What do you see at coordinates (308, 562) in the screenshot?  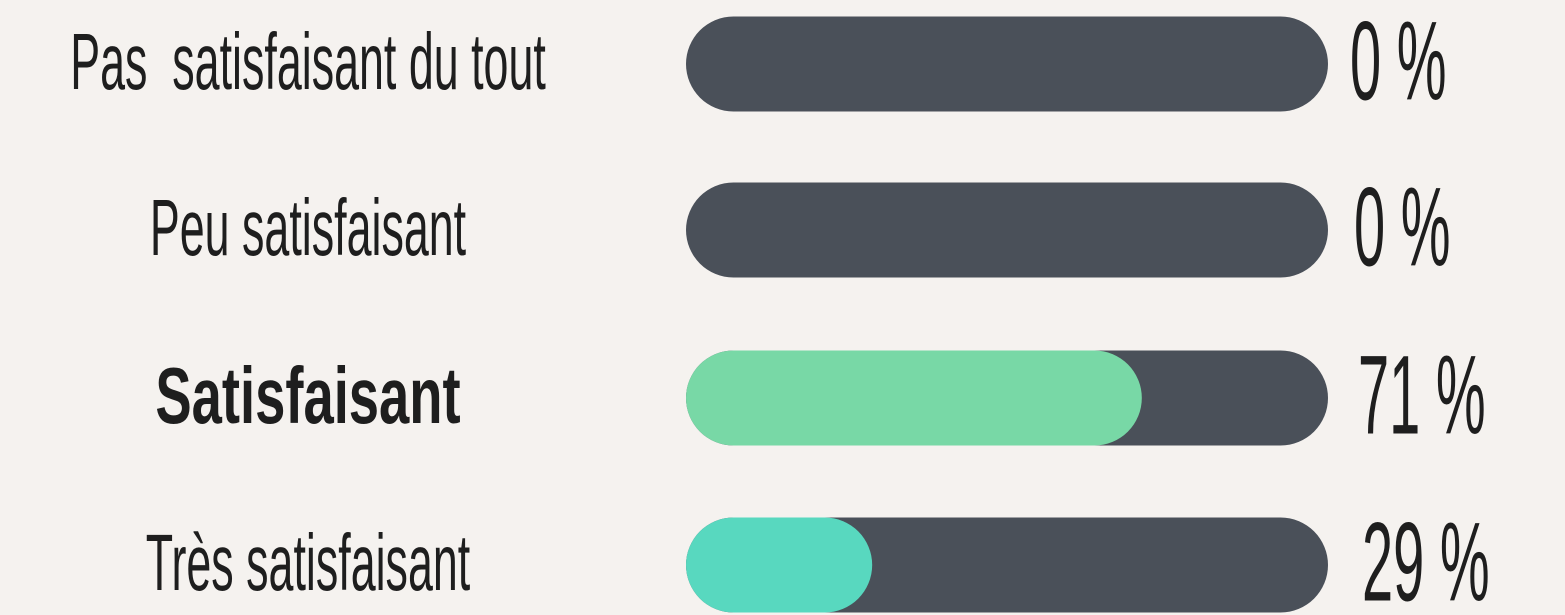 I see `category-label: Très satisfaisant` at bounding box center [308, 562].